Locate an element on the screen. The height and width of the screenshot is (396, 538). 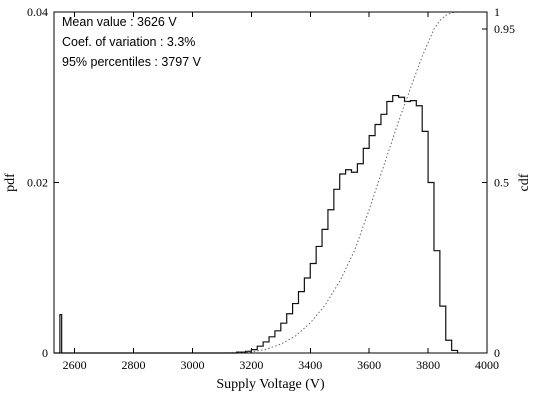
annotation-cov: Coef. of variation : 3.3% is located at coordinates (128, 42).